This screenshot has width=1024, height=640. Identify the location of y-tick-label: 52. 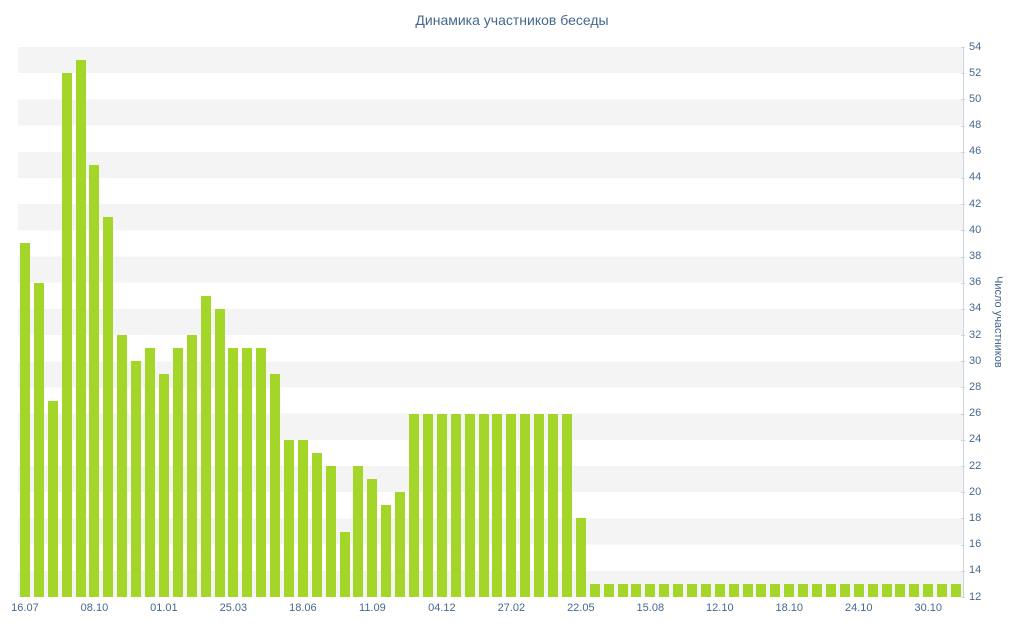
(975, 72).